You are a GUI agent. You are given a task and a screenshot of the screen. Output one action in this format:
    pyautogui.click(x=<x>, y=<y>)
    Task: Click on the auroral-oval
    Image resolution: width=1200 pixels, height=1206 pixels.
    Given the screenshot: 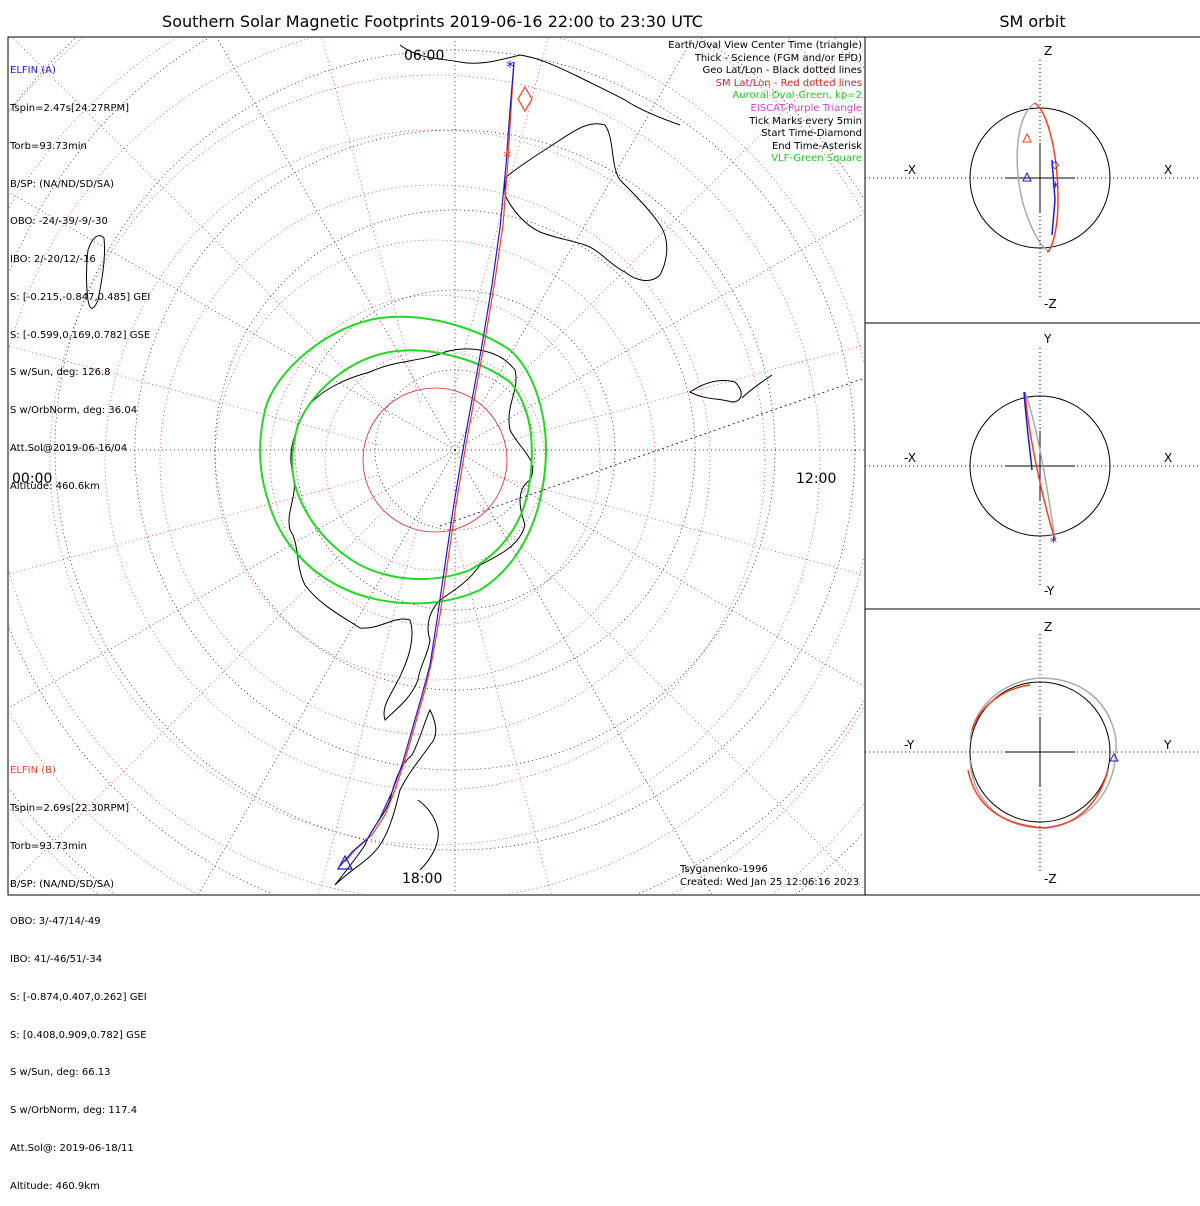 What is the action you would take?
    pyautogui.click(x=403, y=460)
    